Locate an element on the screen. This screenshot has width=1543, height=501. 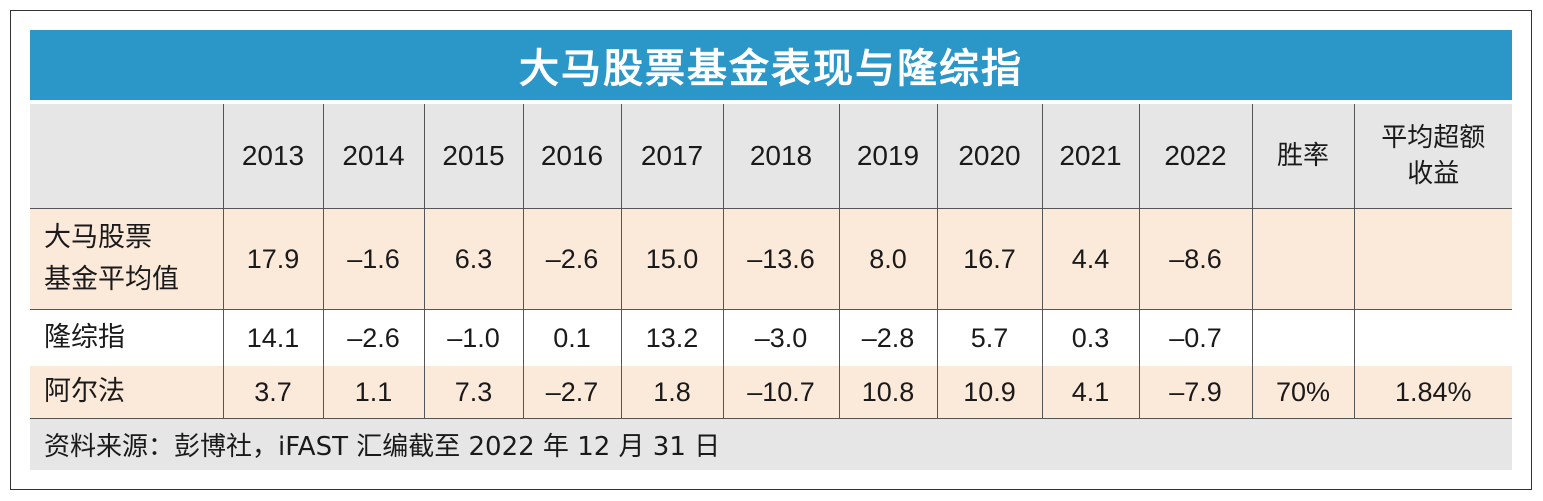
table-cell: –2.7 is located at coordinates (571, 392).